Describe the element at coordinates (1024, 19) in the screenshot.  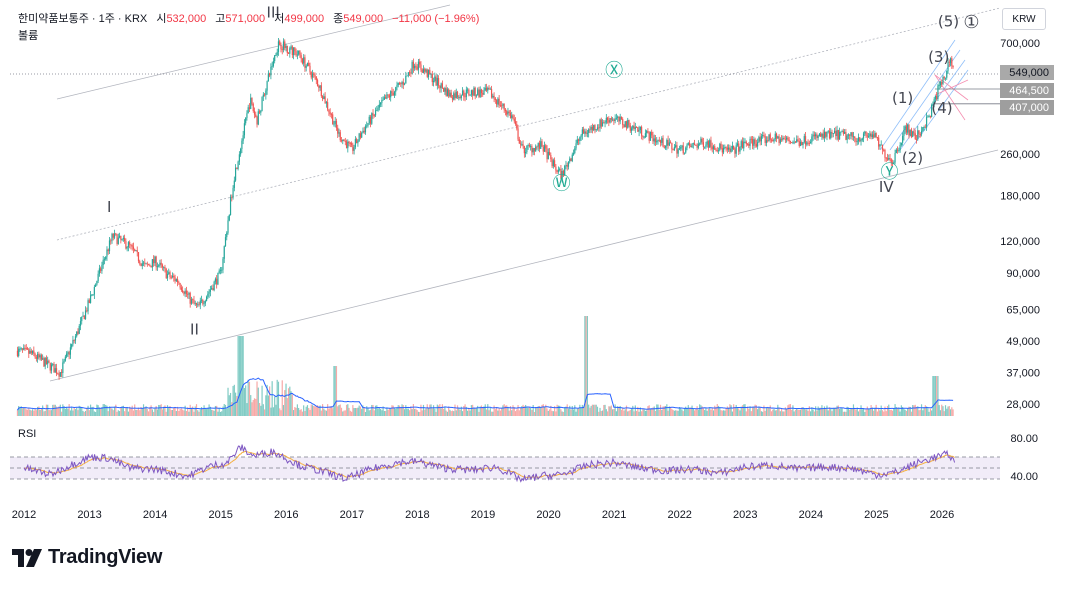
I see `currency-button: KRW` at that location.